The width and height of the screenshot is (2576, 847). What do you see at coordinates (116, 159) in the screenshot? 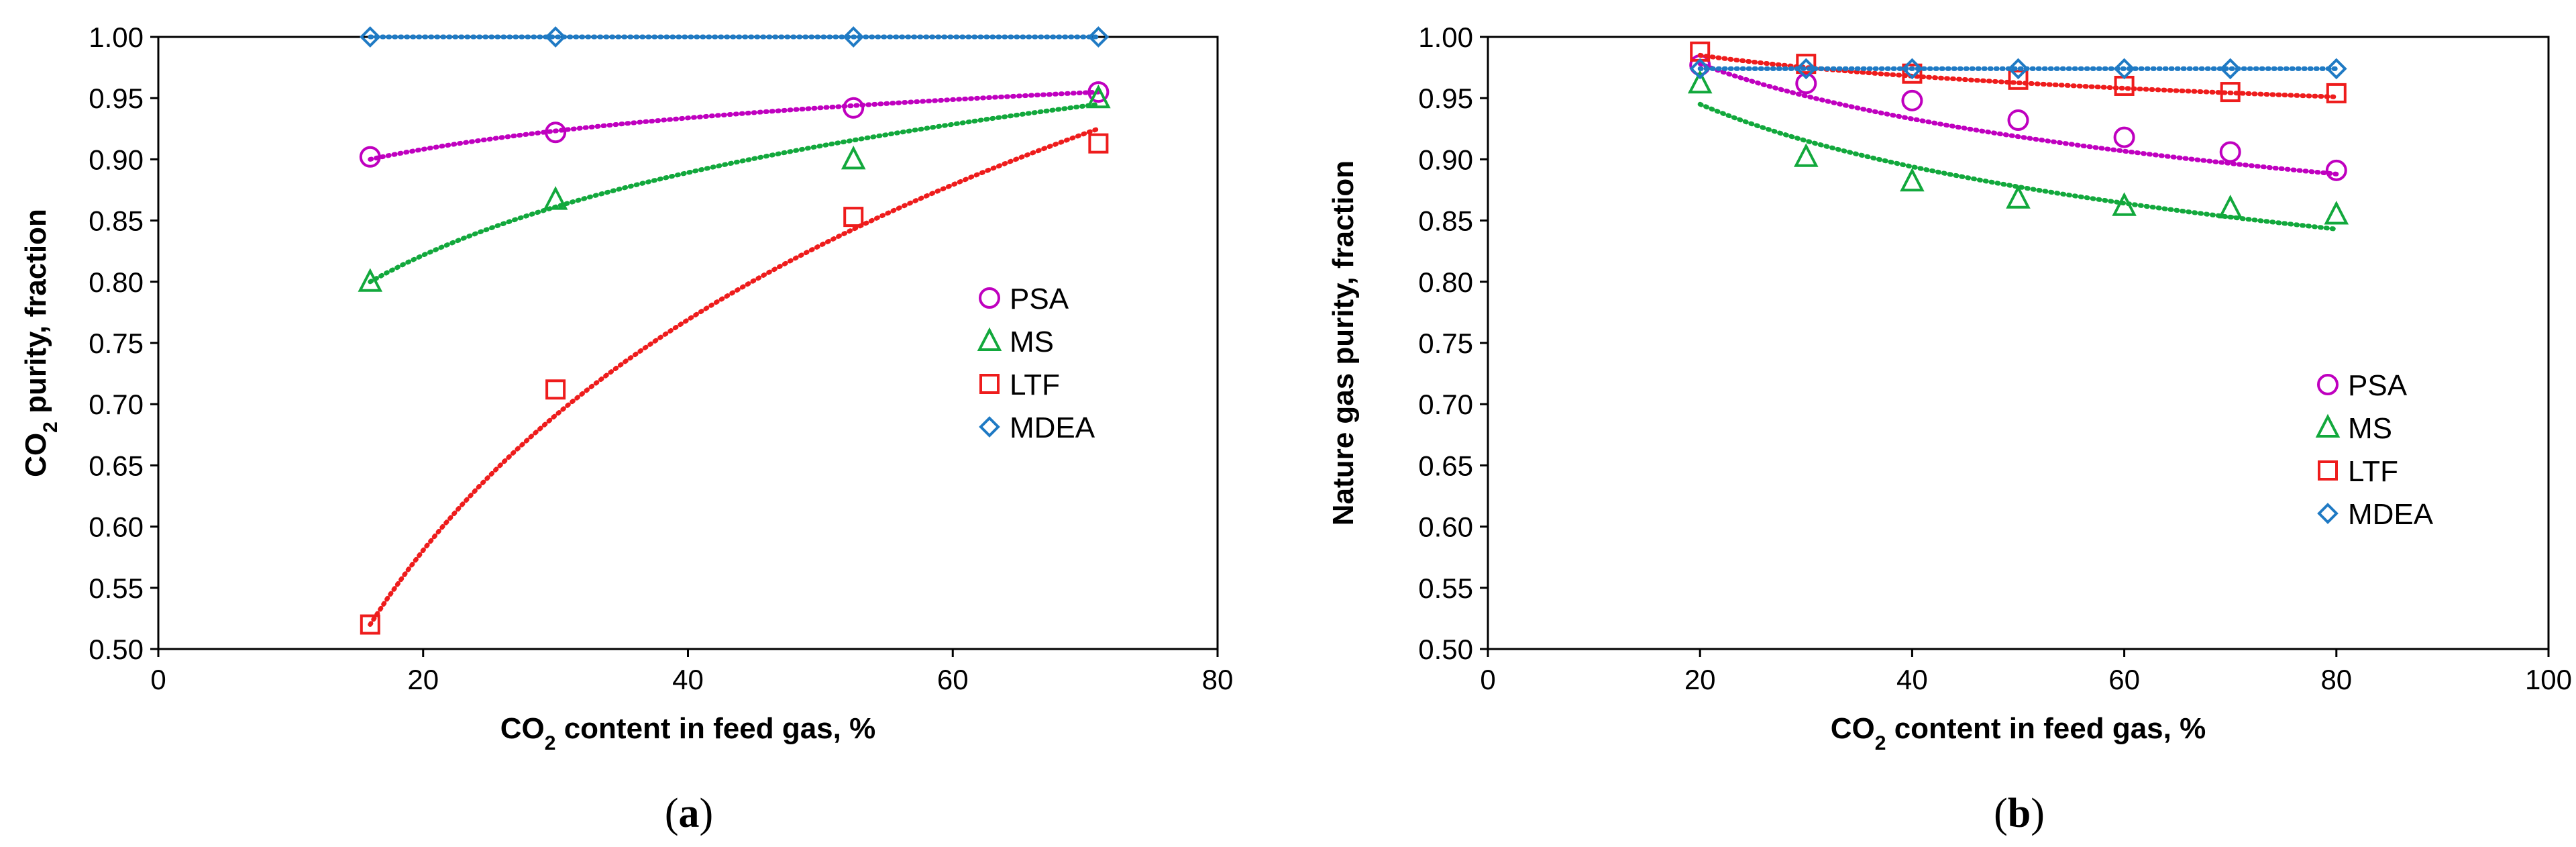
I see `y-tick-label: 0.90` at bounding box center [116, 159].